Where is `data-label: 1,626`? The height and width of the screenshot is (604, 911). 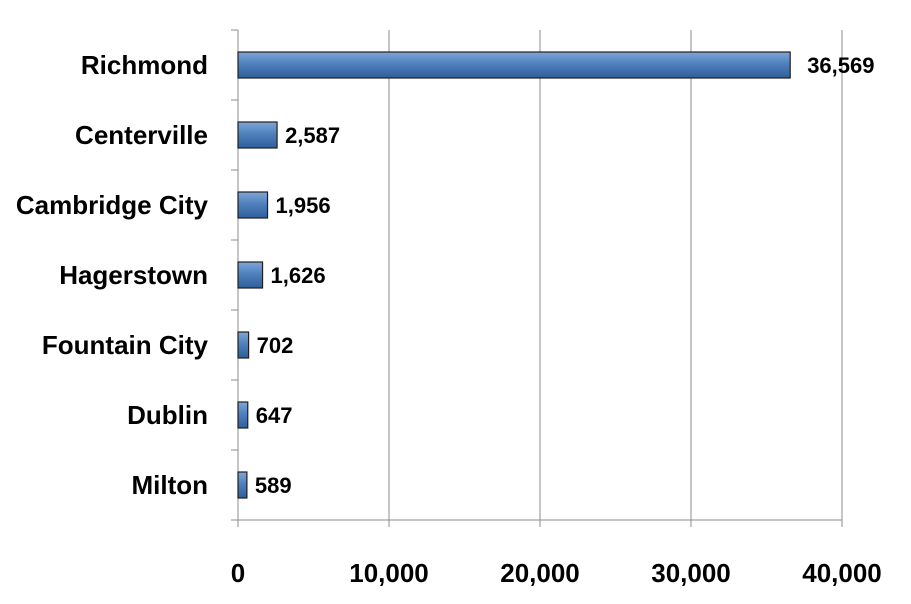
data-label: 1,626 is located at coordinates (298, 275).